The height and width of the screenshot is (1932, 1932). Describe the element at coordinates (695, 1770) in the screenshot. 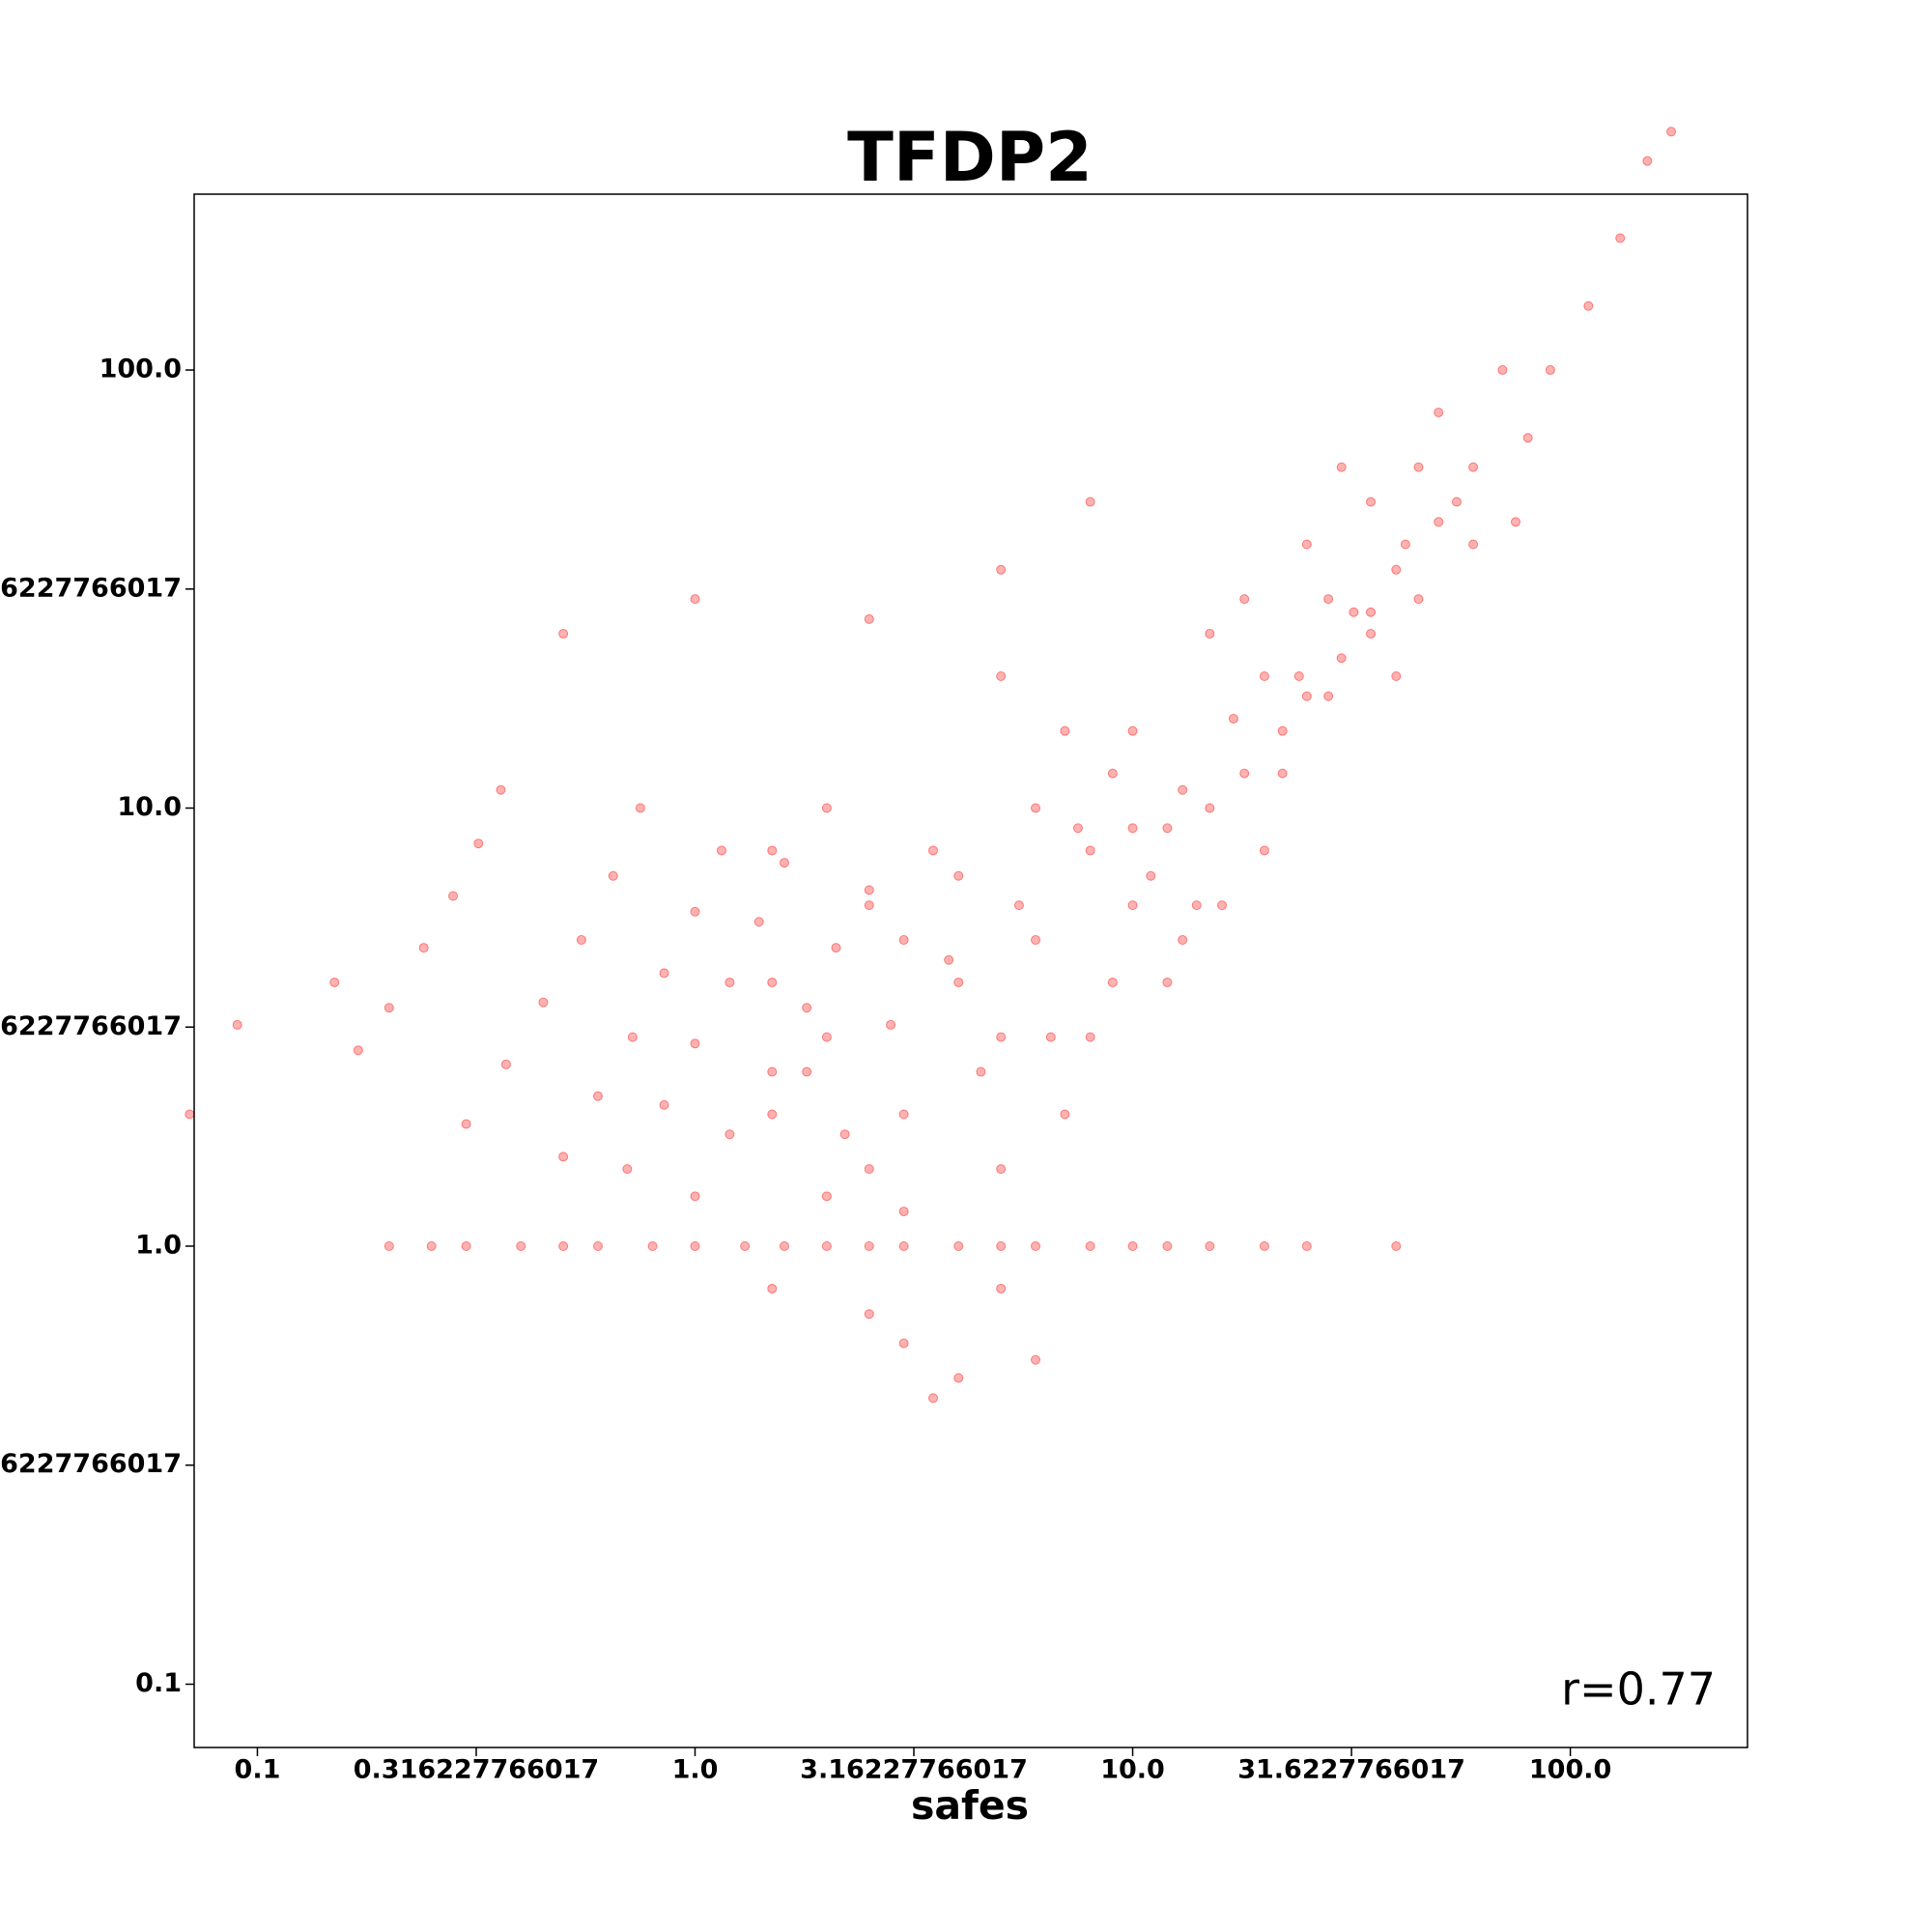

I see `x-tick-label: 1.0` at that location.